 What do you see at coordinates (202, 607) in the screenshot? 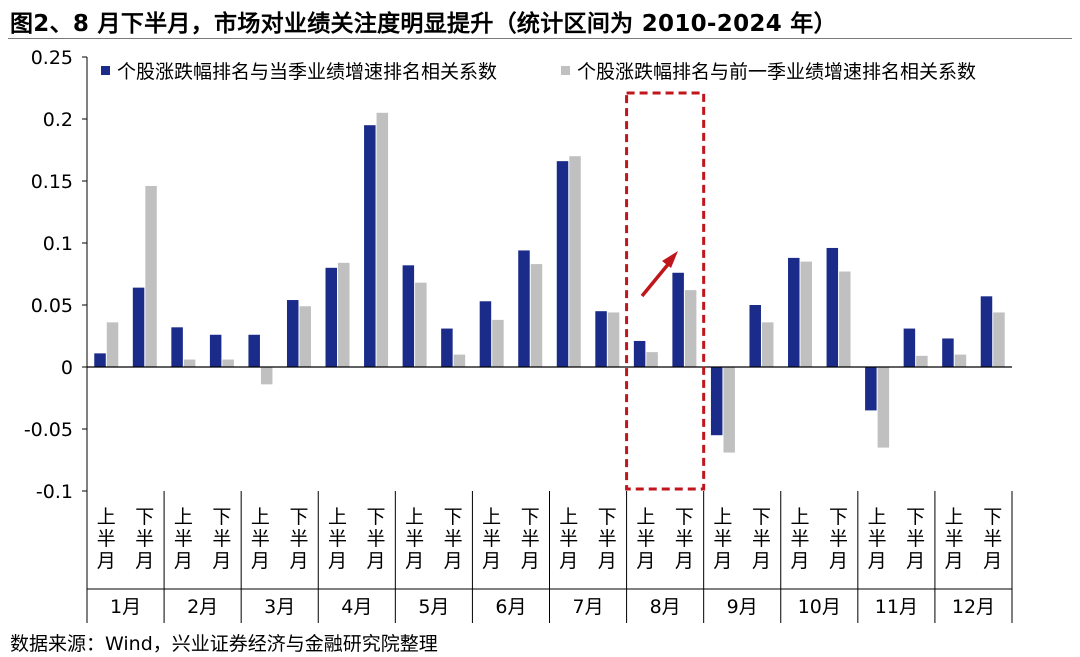
I see `month-label: 2月` at bounding box center [202, 607].